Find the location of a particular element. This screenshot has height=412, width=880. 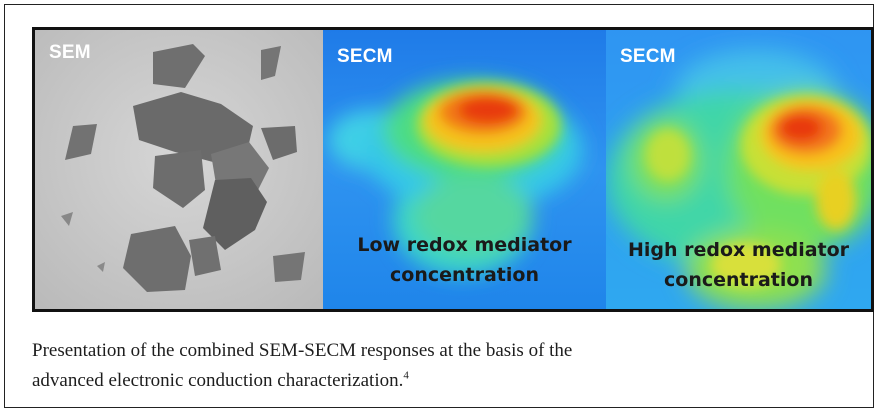

reference-marker: 4 is located at coordinates (406, 375).